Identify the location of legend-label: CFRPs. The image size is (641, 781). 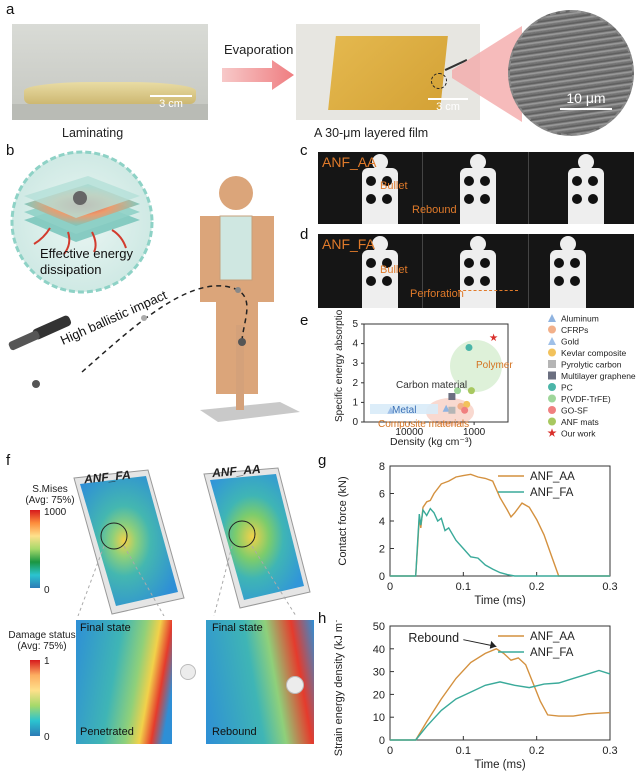
(574, 330).